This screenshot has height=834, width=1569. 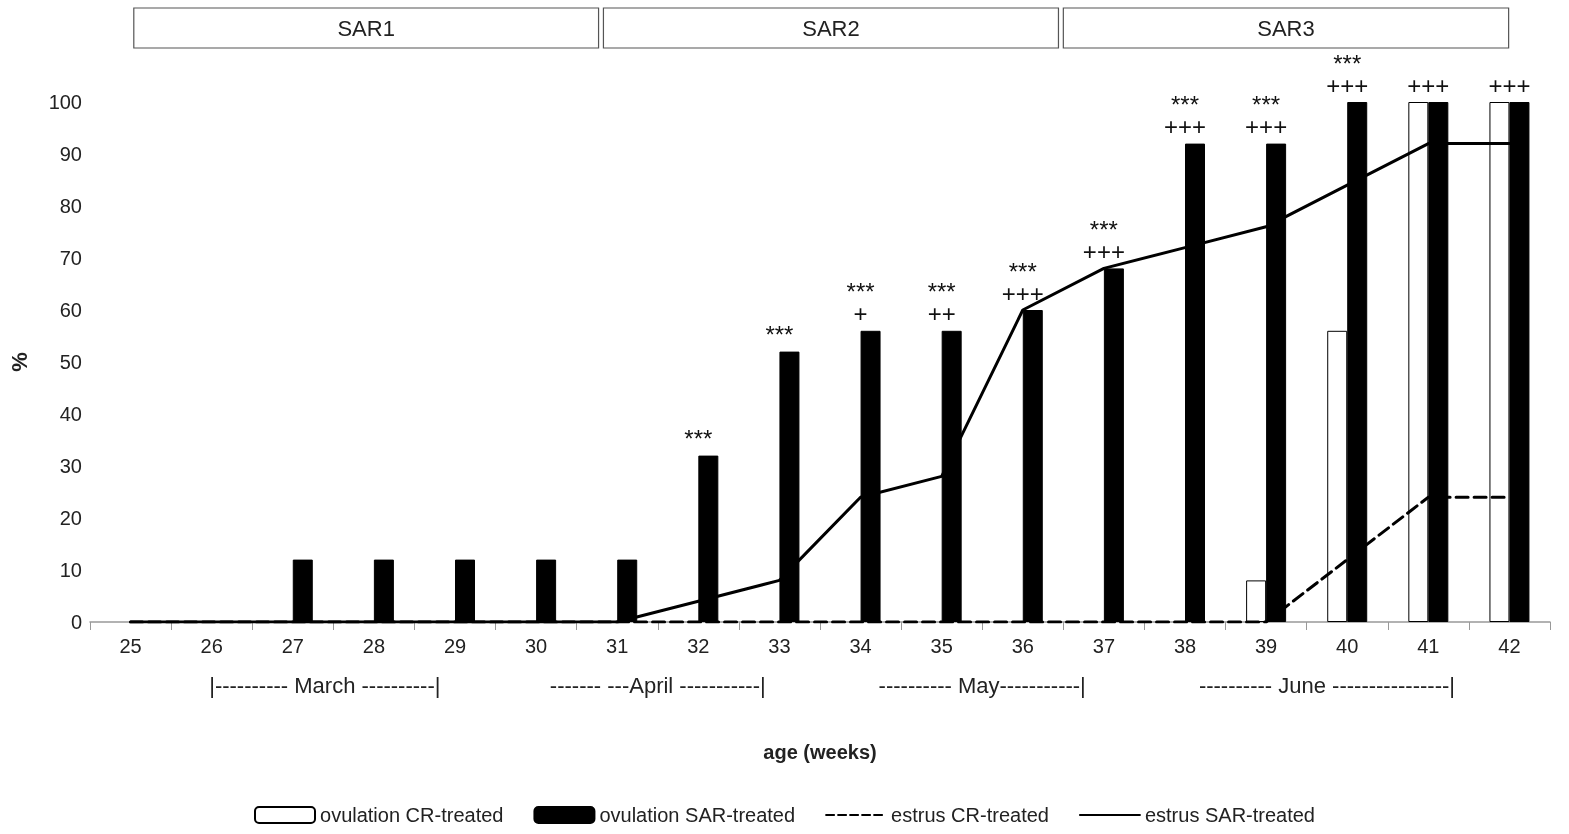 I want to click on x-tick-label: 39, so click(x=1266, y=646).